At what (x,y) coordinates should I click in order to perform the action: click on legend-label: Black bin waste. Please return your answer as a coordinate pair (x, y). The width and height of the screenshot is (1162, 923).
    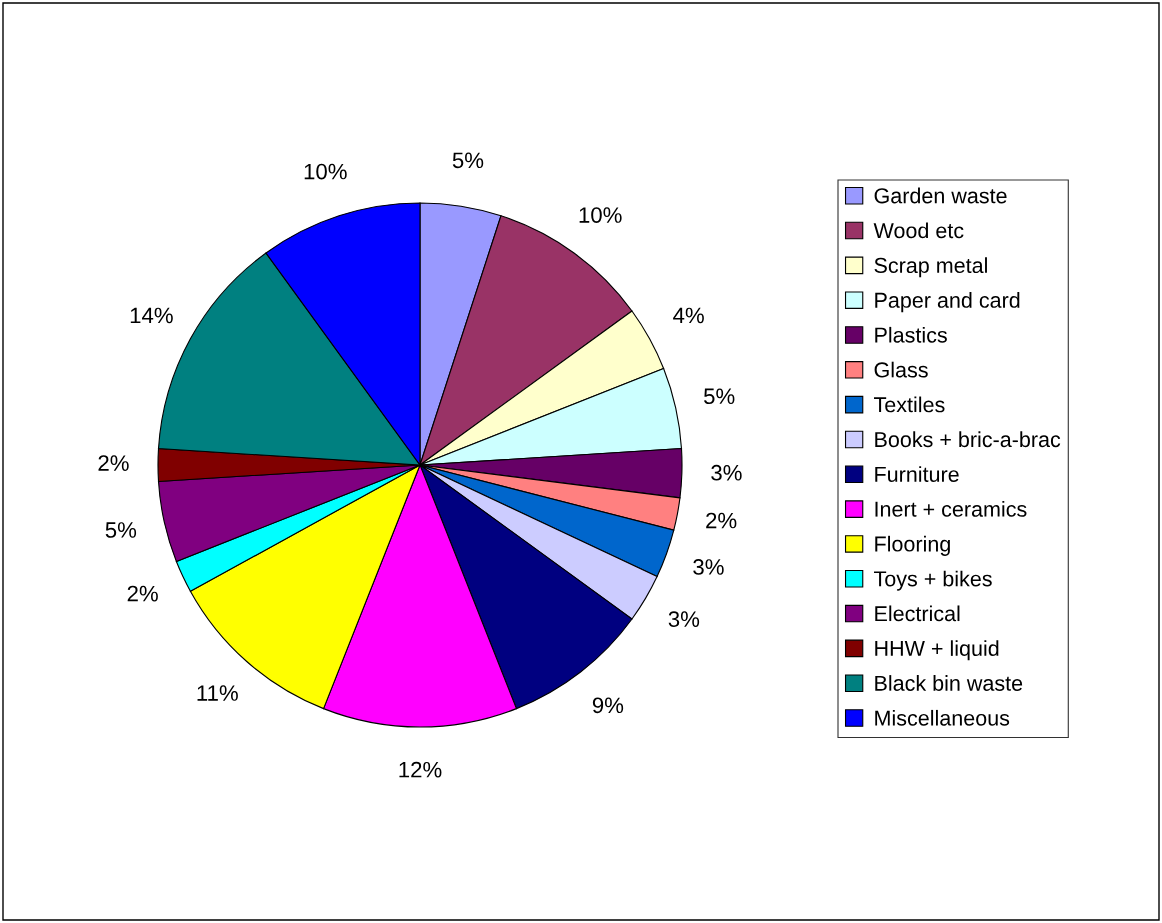
    Looking at the image, I should click on (949, 683).